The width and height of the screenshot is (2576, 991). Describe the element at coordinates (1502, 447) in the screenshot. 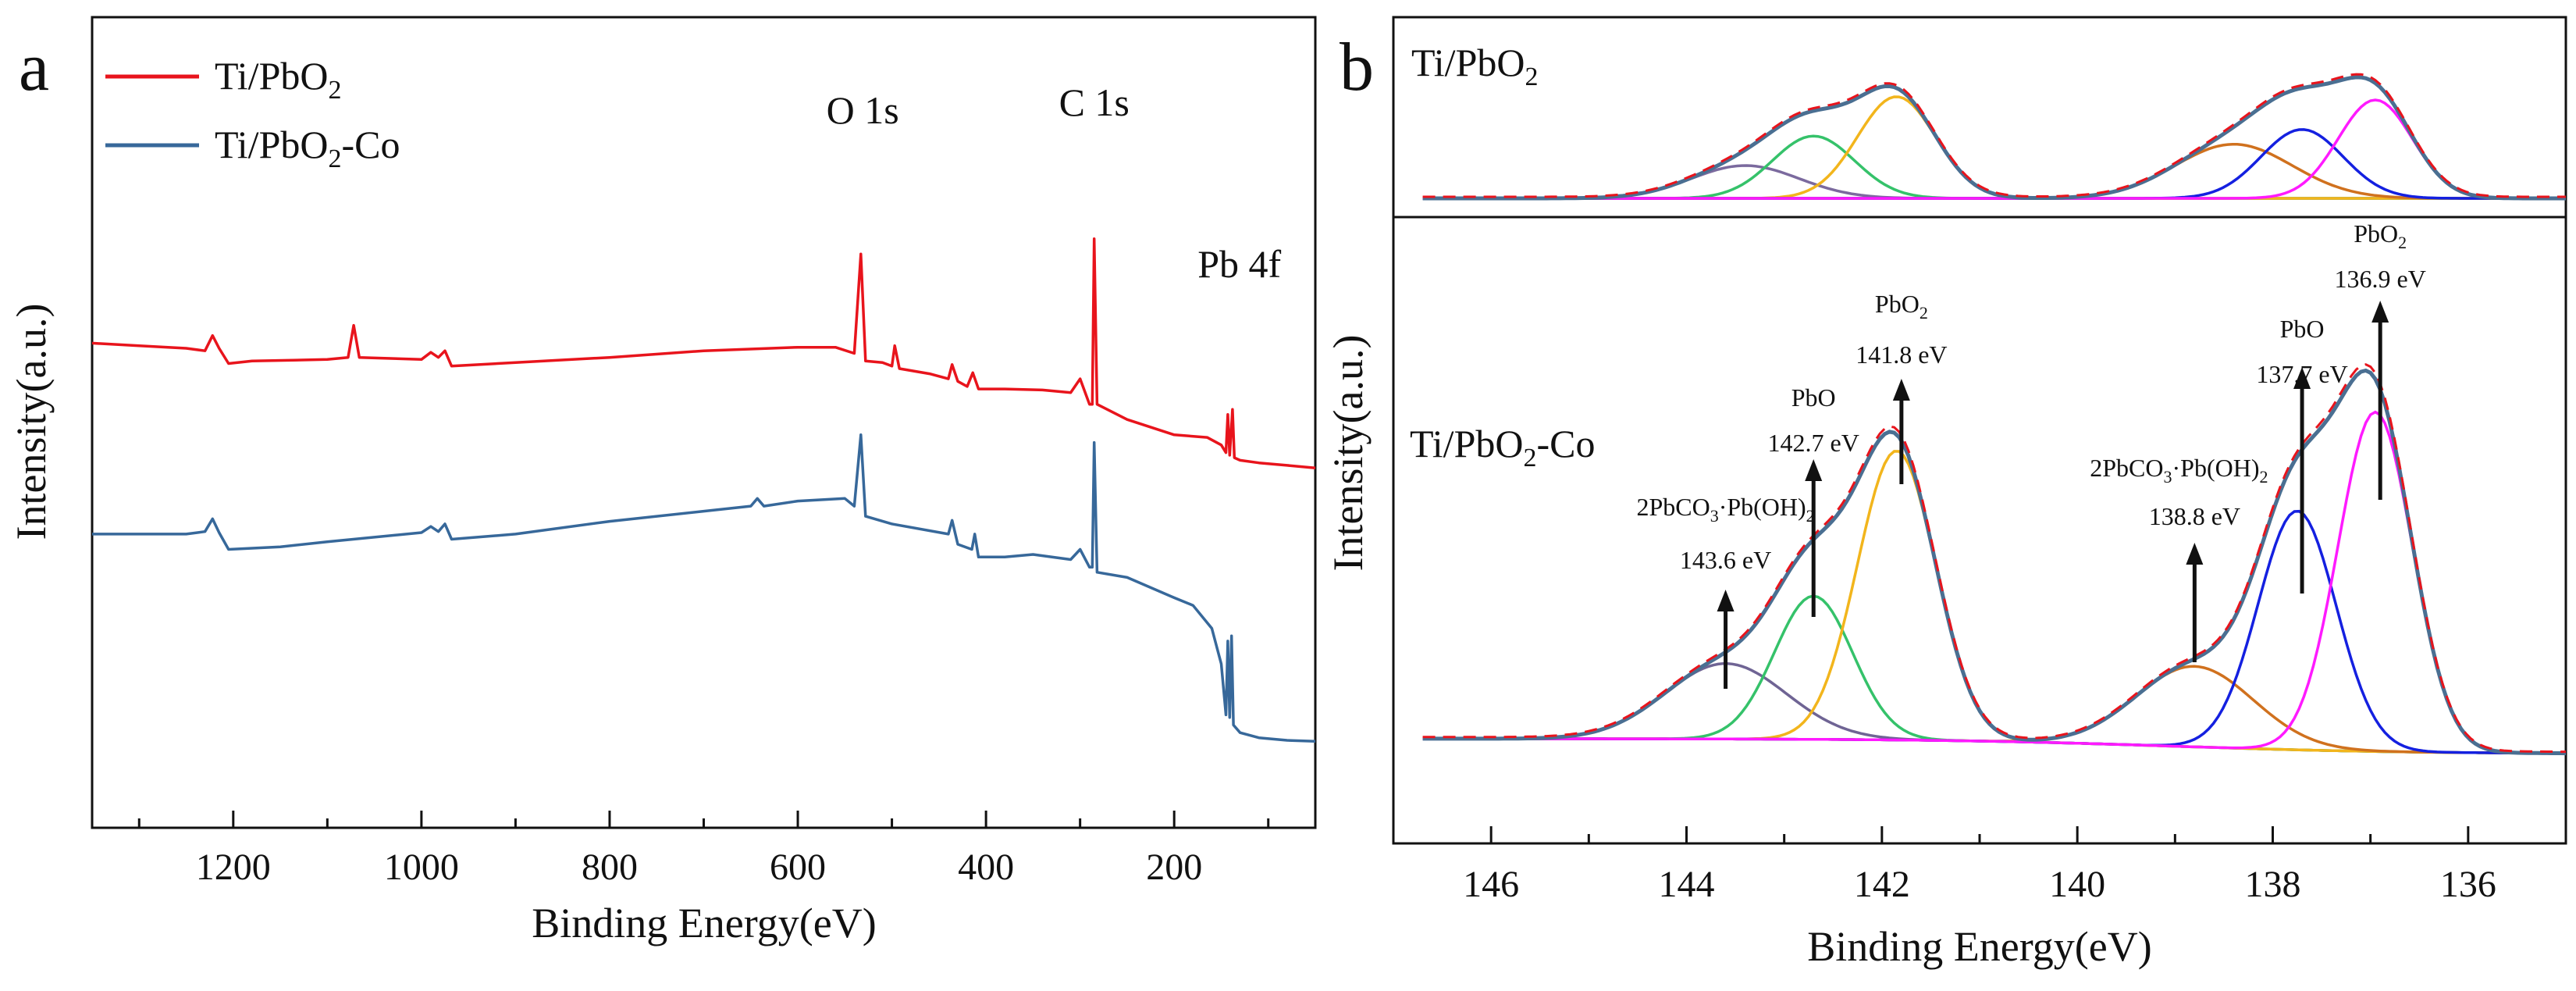

I see `panel-b-bottom-sample-label: Ti/PbO2-Co` at that location.